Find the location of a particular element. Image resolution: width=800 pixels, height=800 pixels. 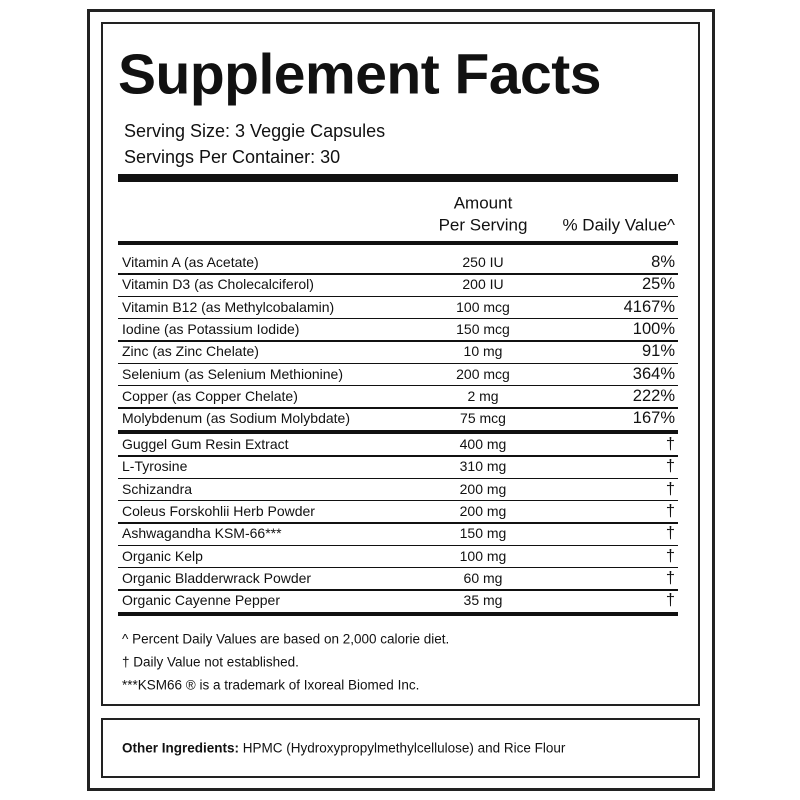

row-dv: 222% is located at coordinates (653, 395).